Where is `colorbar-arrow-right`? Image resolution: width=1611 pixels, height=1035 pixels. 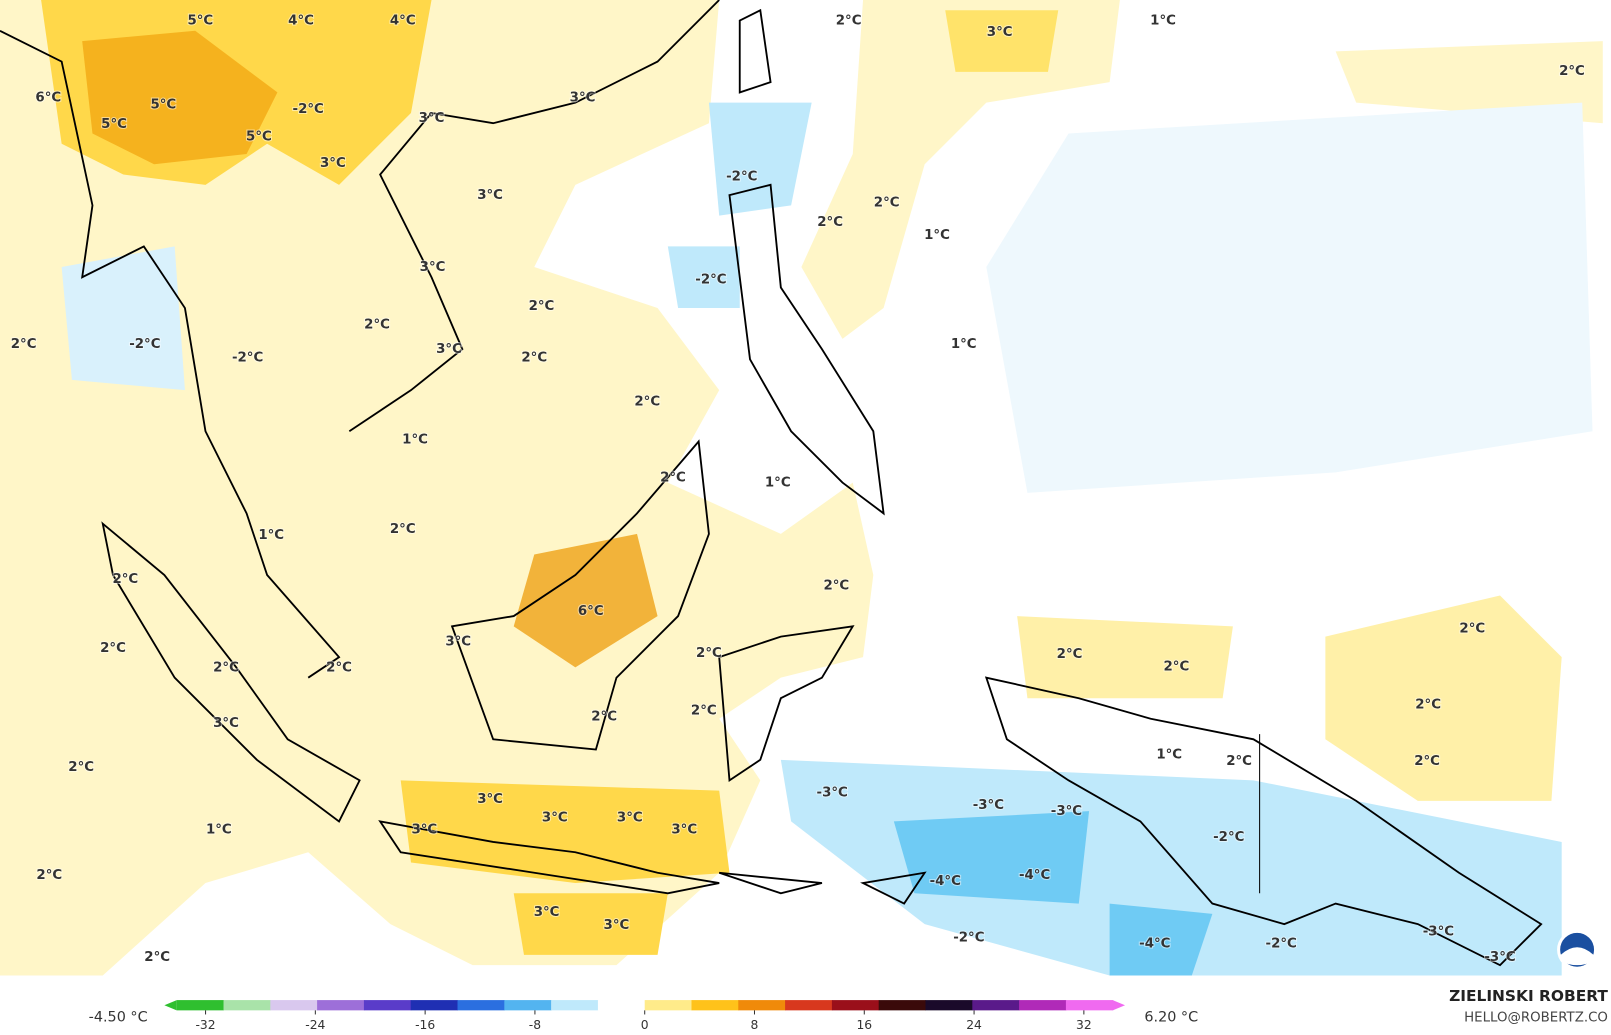 colorbar-arrow-right is located at coordinates (1119, 1005).